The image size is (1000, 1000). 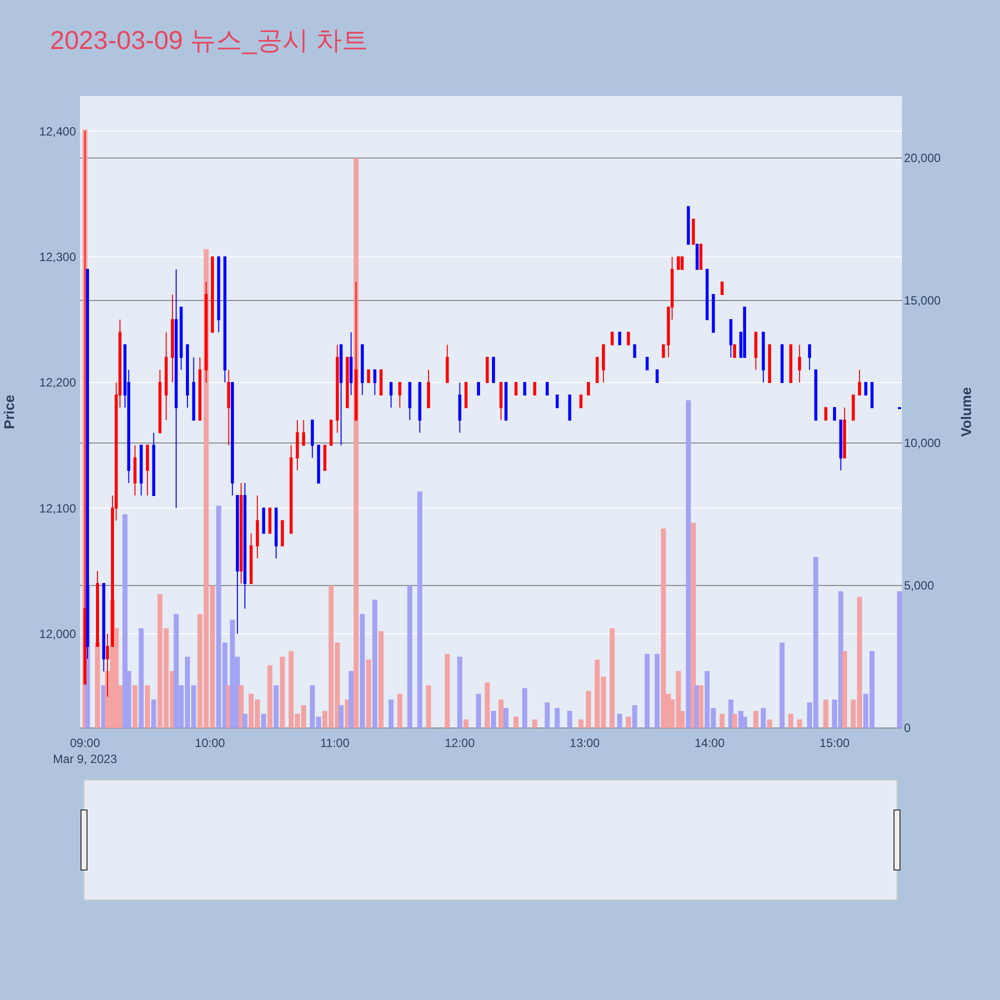 What do you see at coordinates (9, 412) in the screenshot?
I see `y-axis-title: Price` at bounding box center [9, 412].